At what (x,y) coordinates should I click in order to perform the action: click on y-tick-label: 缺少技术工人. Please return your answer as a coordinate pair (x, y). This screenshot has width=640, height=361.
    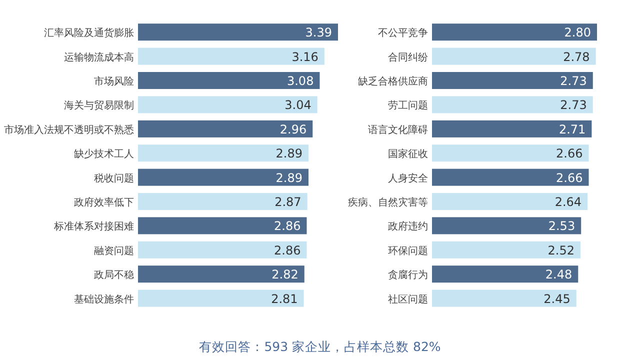
    Looking at the image, I should click on (104, 154).